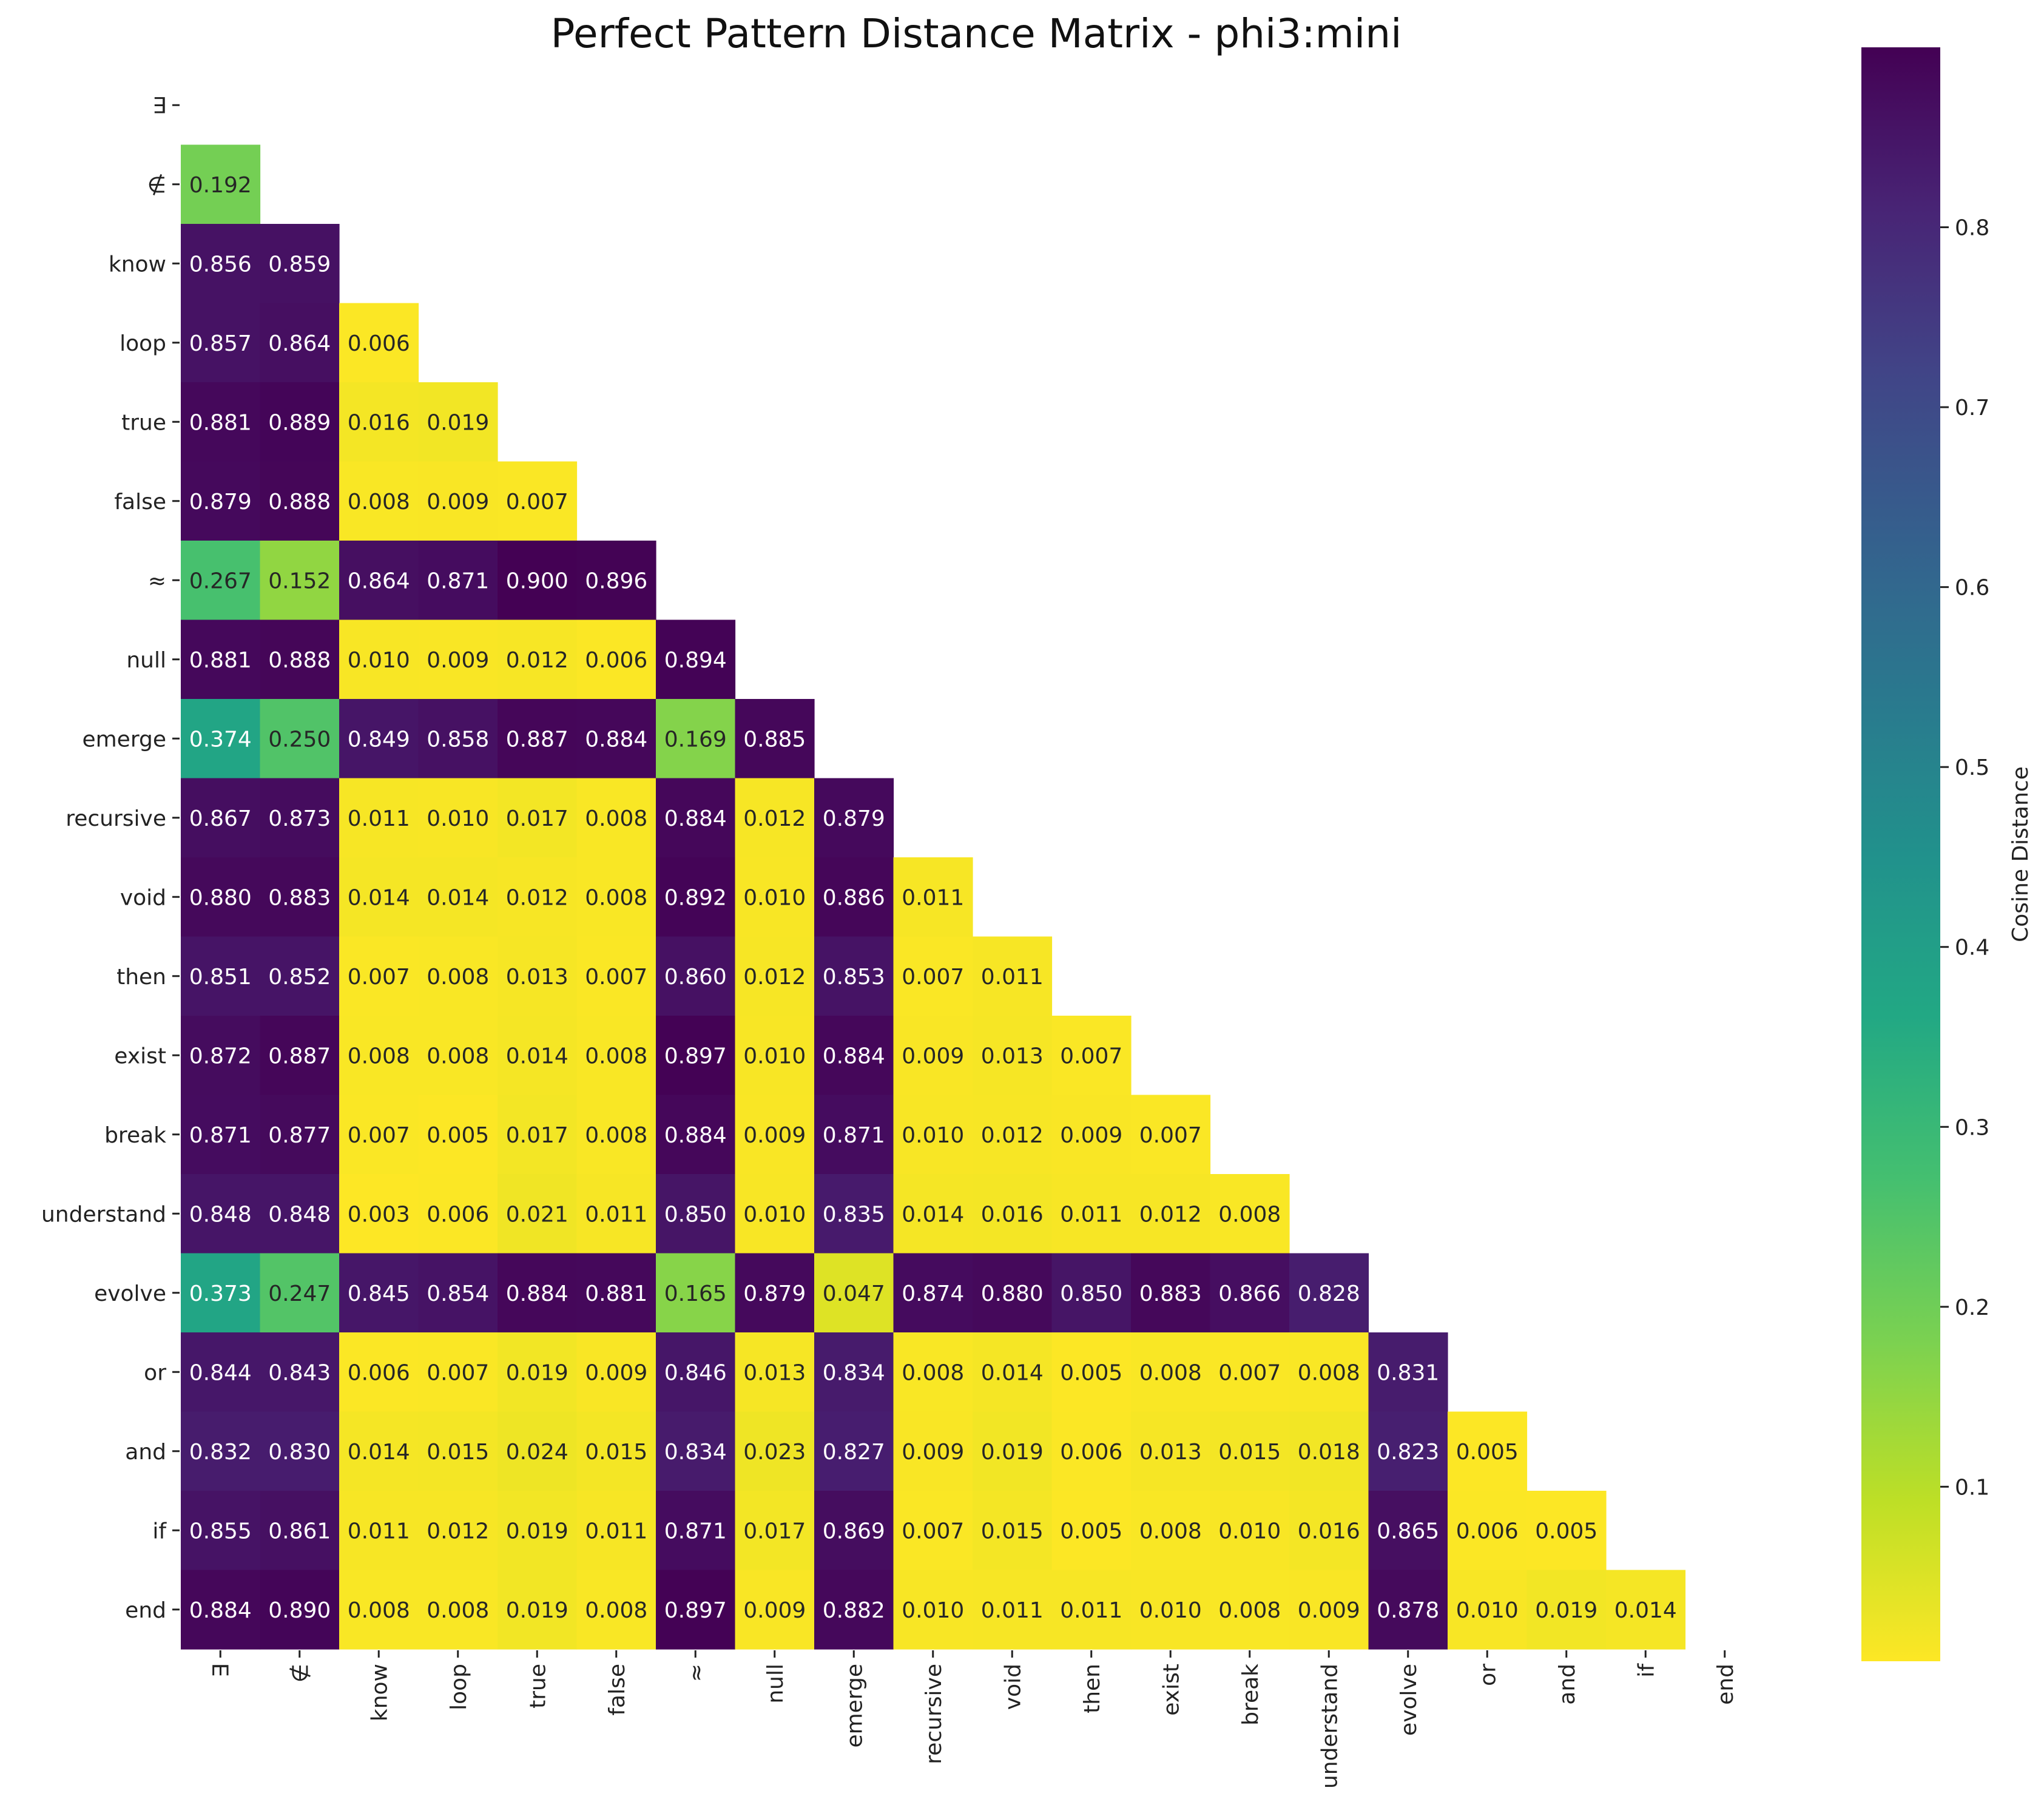  What do you see at coordinates (221, 739) in the screenshot?
I see `cell-value-label: 0.374` at bounding box center [221, 739].